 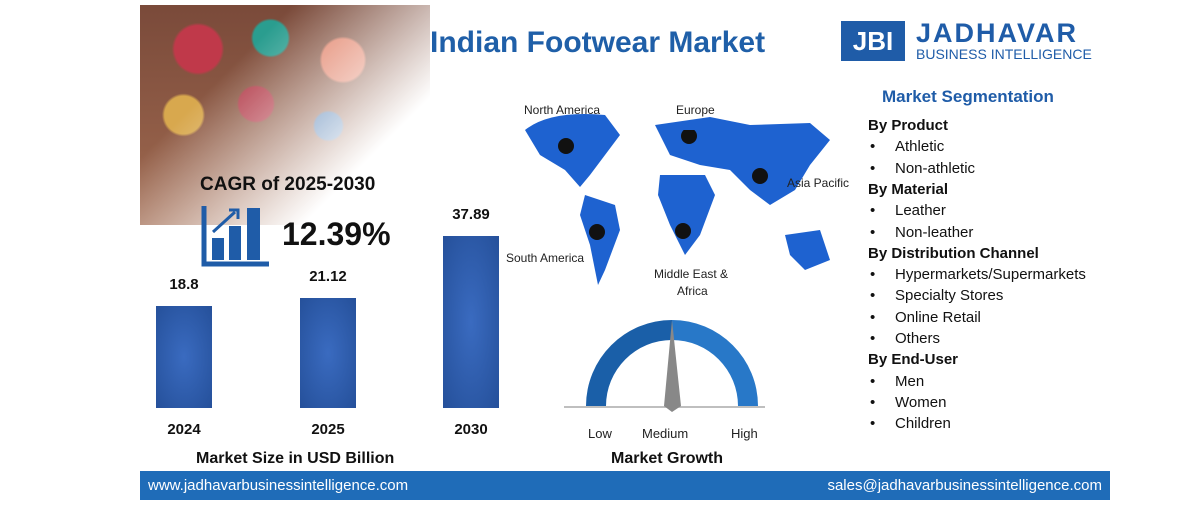 What do you see at coordinates (921, 402) in the screenshot?
I see `segment-item-label: Women` at bounding box center [921, 402].